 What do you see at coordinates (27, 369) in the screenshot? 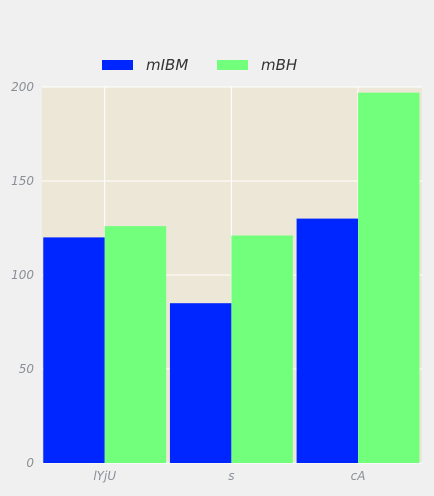
I see `y-tick-label: 50` at bounding box center [27, 369].